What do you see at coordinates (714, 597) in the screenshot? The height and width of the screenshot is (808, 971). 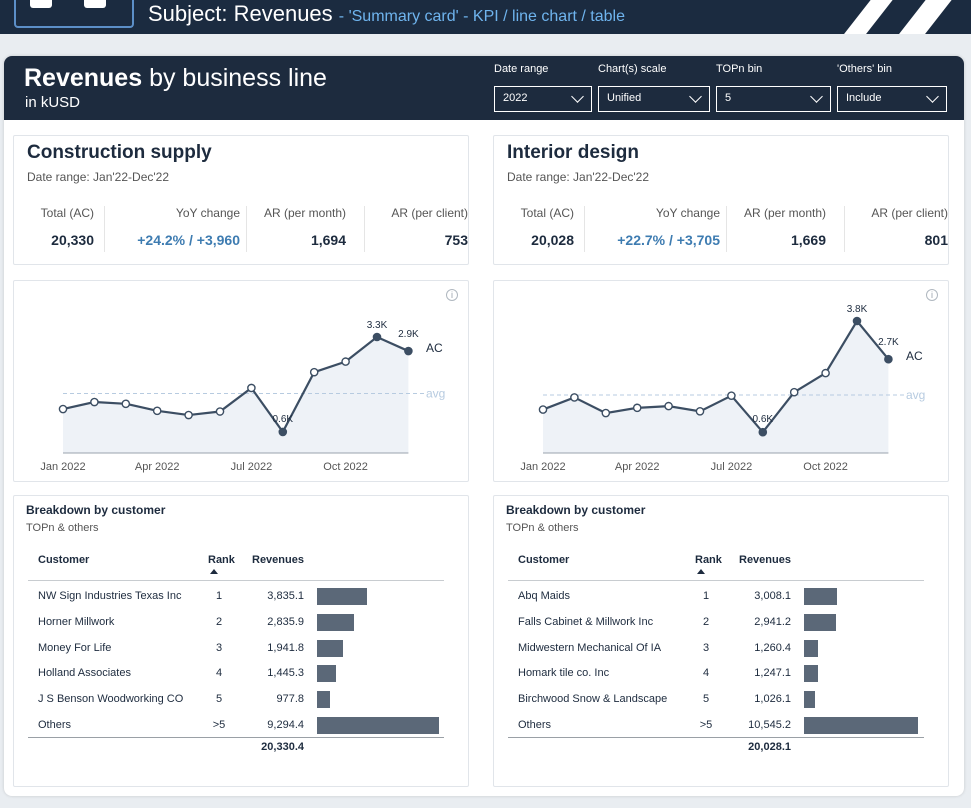 I see `table-row: Abq Maids 1 3,008.1` at bounding box center [714, 597].